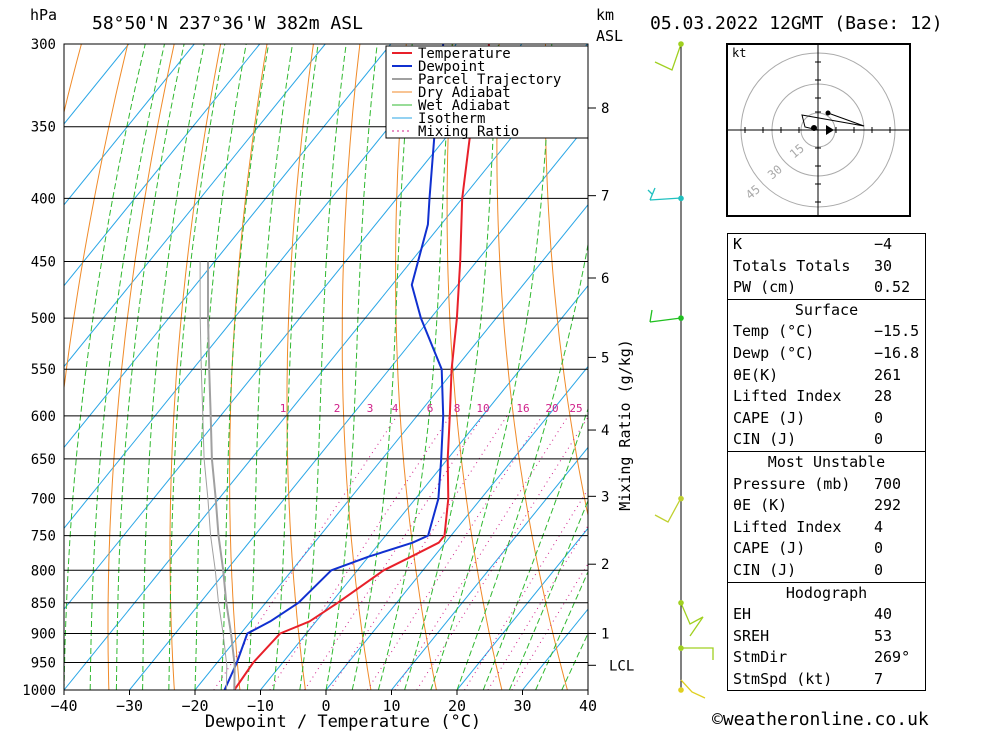  I want to click on parcel-trajectory-profile, so click(221, 475).